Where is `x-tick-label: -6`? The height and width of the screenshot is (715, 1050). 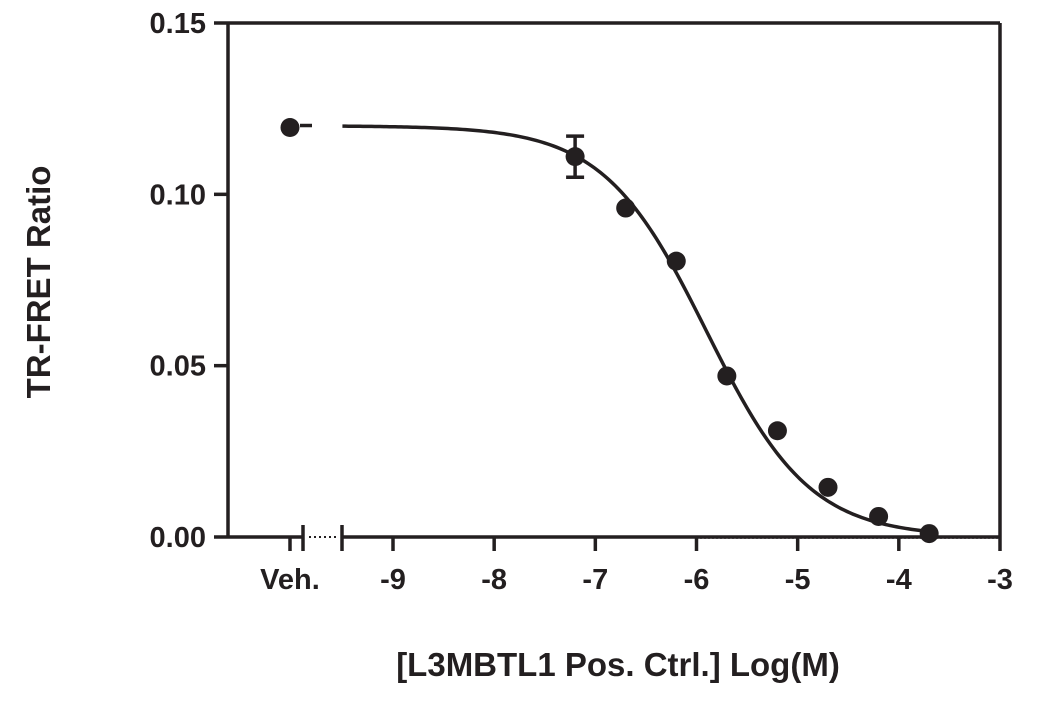 x-tick-label: -6 is located at coordinates (697, 580).